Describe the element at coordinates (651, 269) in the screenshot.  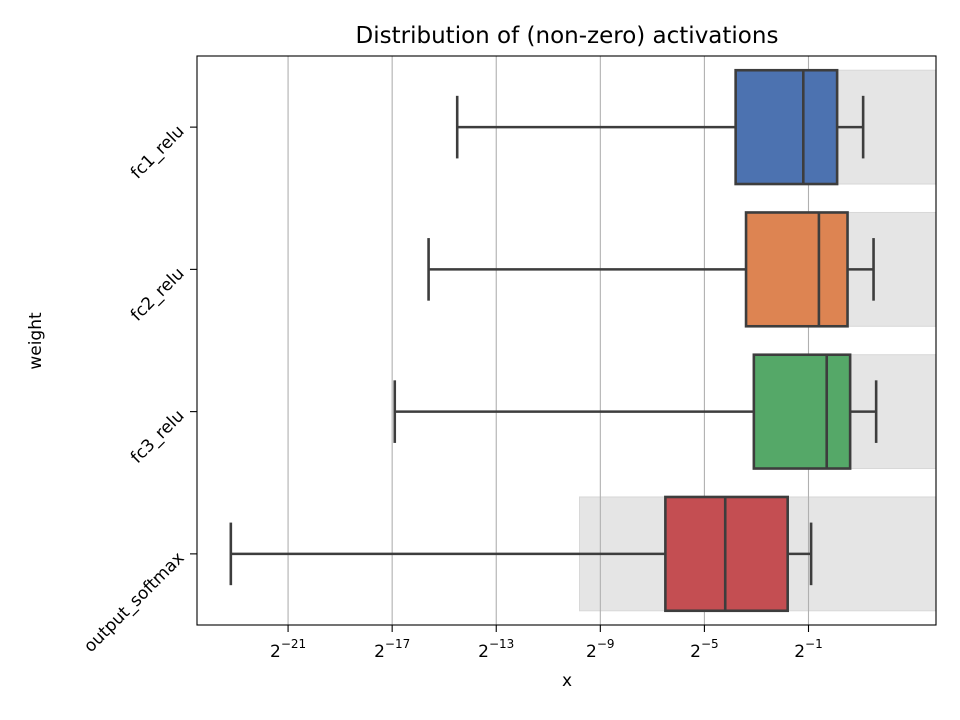
I see `box-fc2_relu` at that location.